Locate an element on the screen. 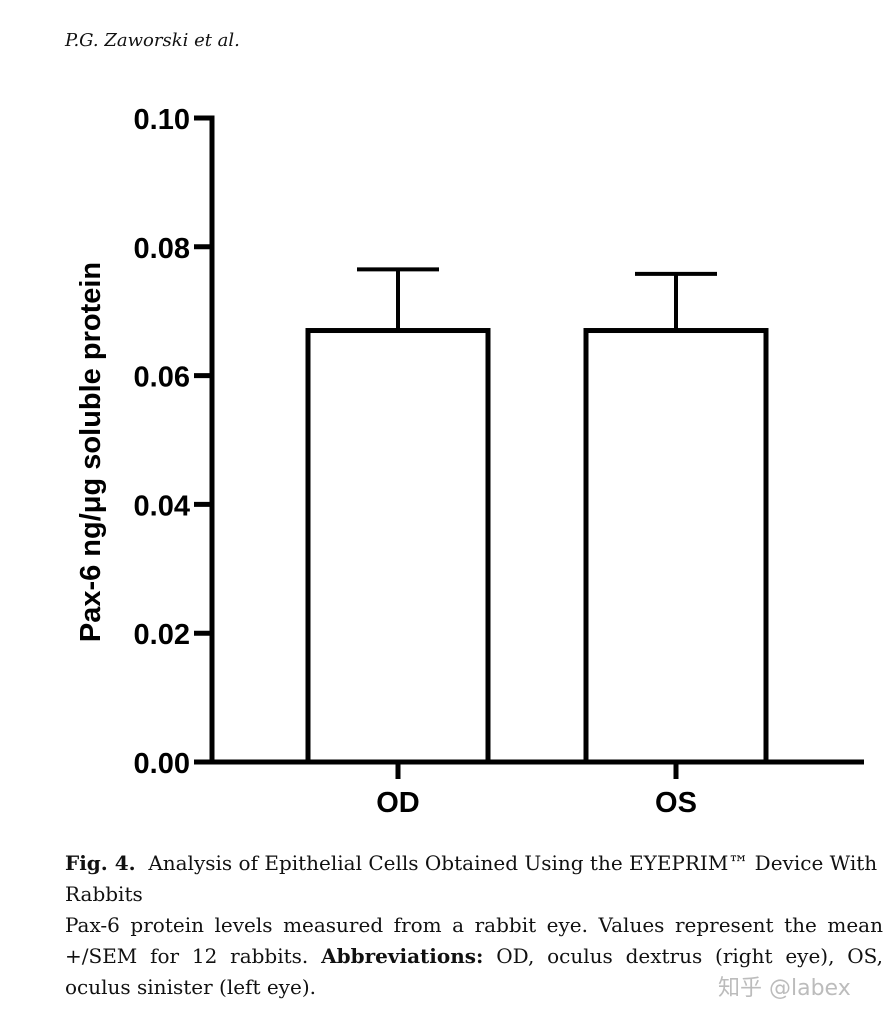  y-axis-label: Pax-6 ng/μg soluble protein is located at coordinates (91, 452).